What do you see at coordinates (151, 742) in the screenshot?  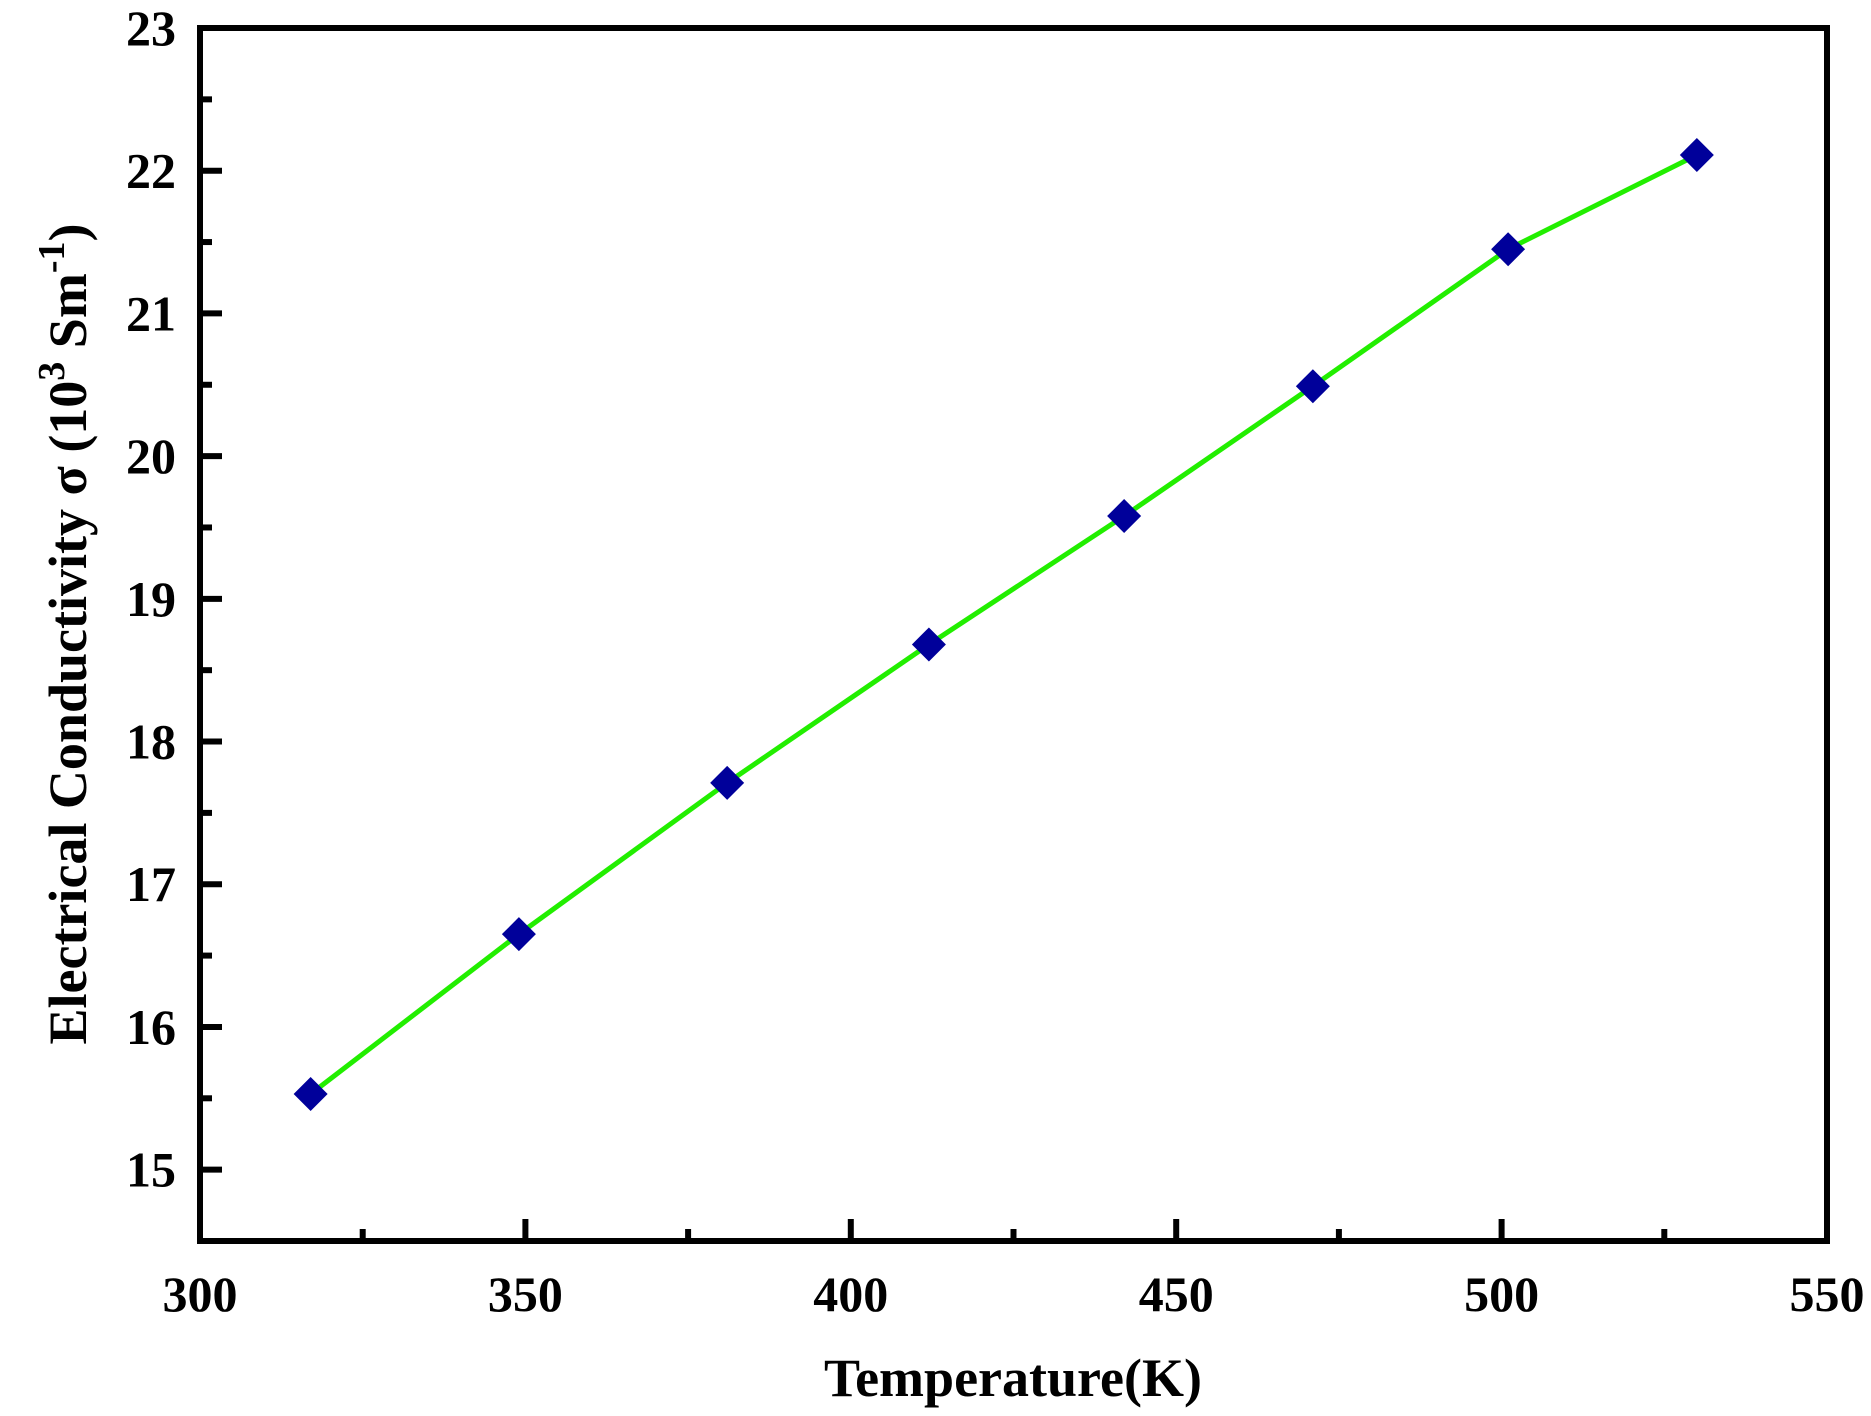 I see `y-tick-label: 18` at bounding box center [151, 742].